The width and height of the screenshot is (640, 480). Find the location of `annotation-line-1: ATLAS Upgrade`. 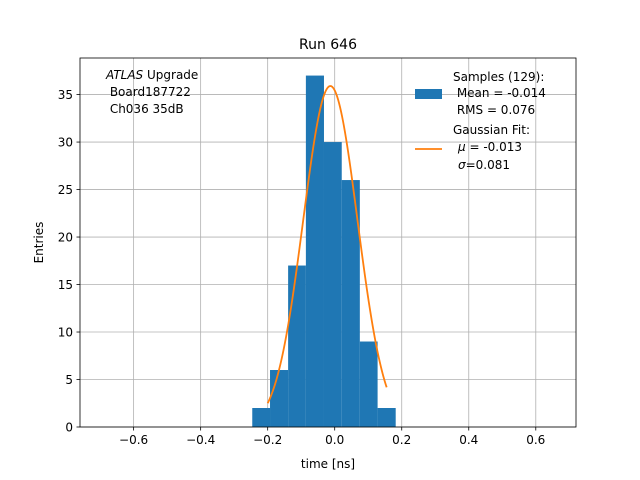

annotation-line-1: ATLAS Upgrade is located at coordinates (151, 75).